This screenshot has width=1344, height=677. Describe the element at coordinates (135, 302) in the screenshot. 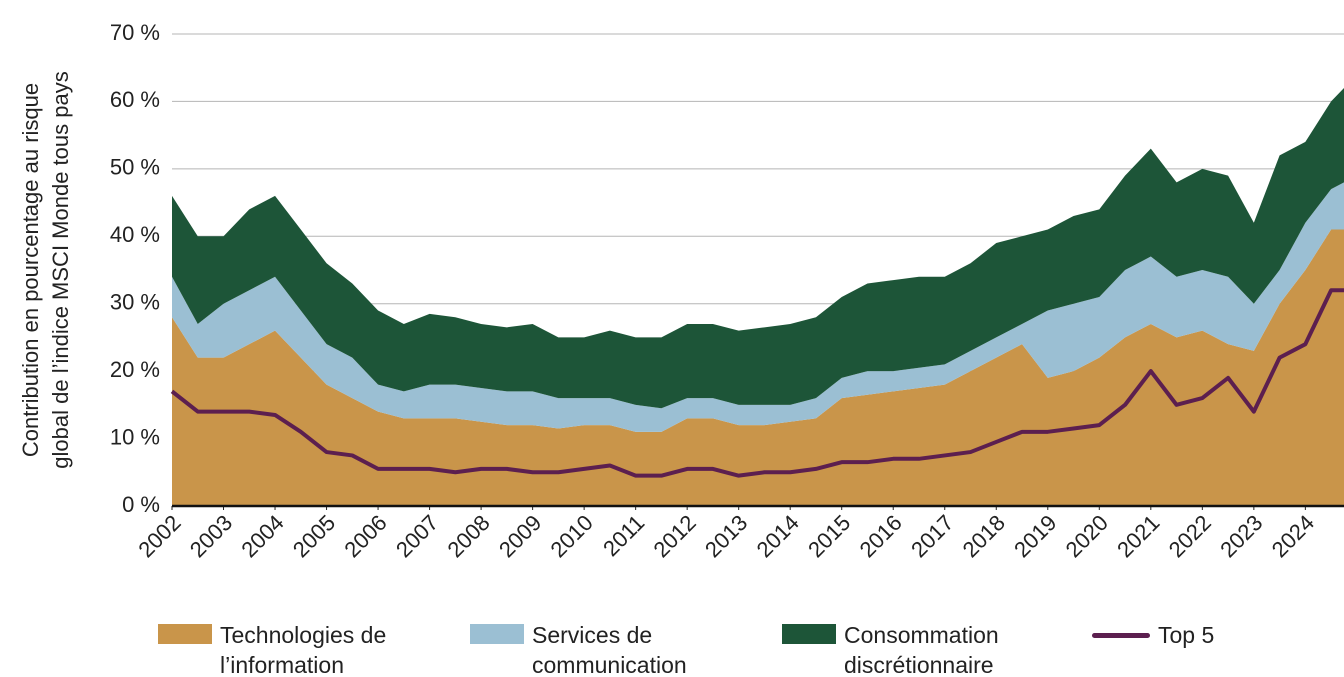

I see `y-tick-label: 30 %` at that location.